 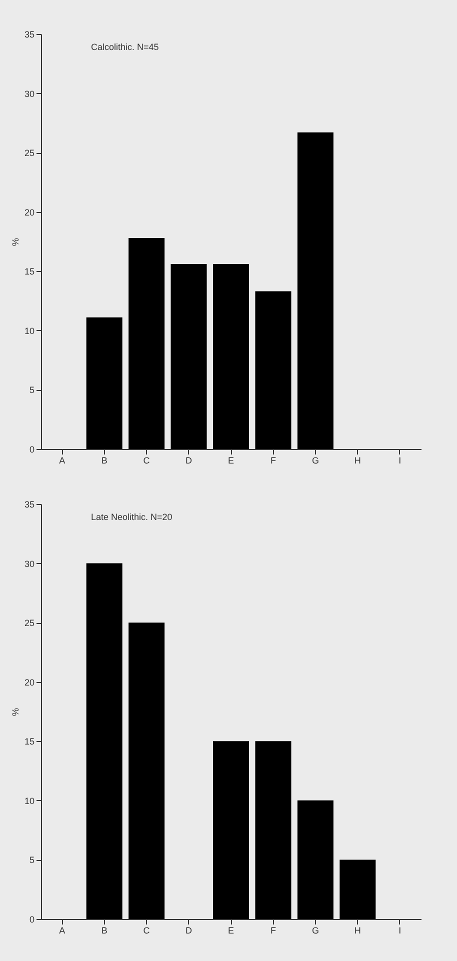 I want to click on text: Calcolithic. N=45, so click(x=124, y=47).